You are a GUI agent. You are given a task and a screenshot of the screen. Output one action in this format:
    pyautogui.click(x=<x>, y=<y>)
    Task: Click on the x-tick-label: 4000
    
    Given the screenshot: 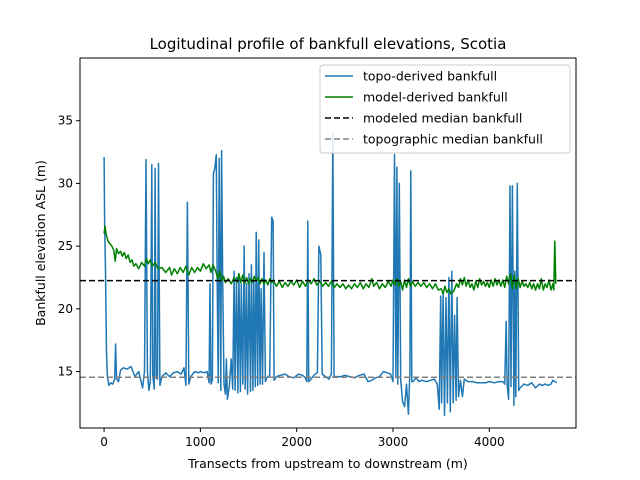 What is the action you would take?
    pyautogui.click(x=489, y=442)
    